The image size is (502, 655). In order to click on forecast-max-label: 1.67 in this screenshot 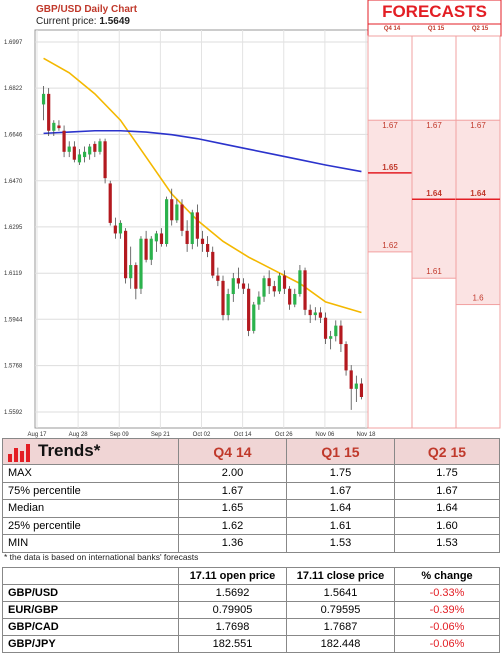, I will do `click(390, 125)`.